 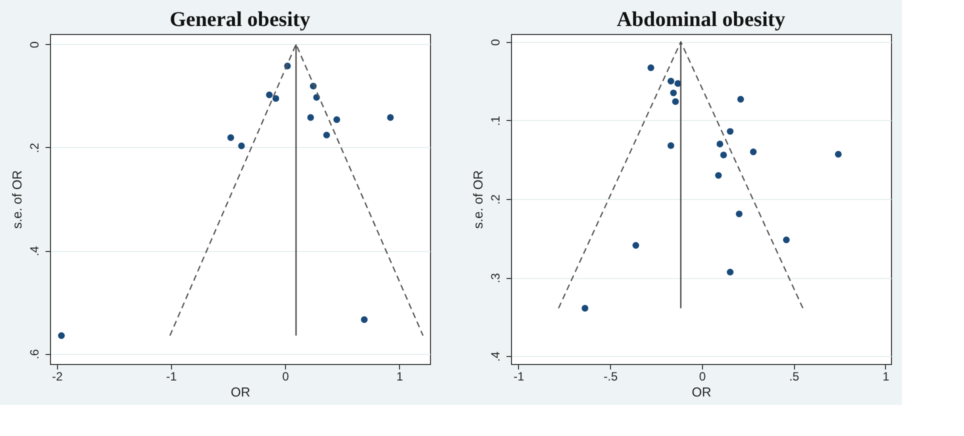 What do you see at coordinates (35, 354) in the screenshot?
I see `y-tick-label: .6` at bounding box center [35, 354].